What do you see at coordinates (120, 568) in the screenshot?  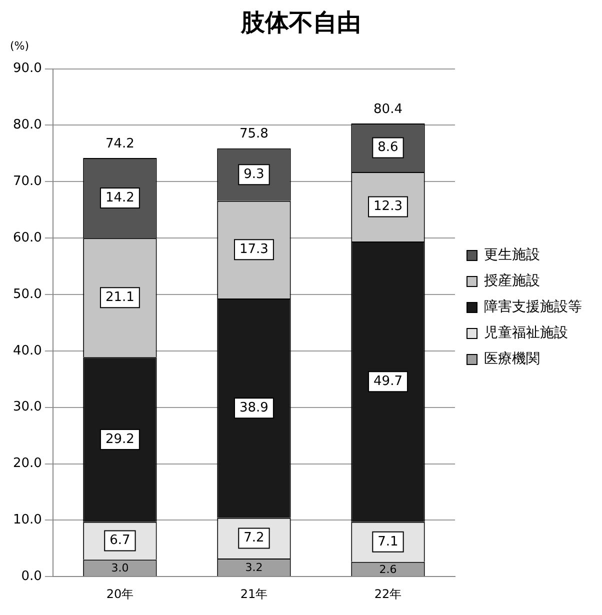 I see `data-label: 3.0` at bounding box center [120, 568].